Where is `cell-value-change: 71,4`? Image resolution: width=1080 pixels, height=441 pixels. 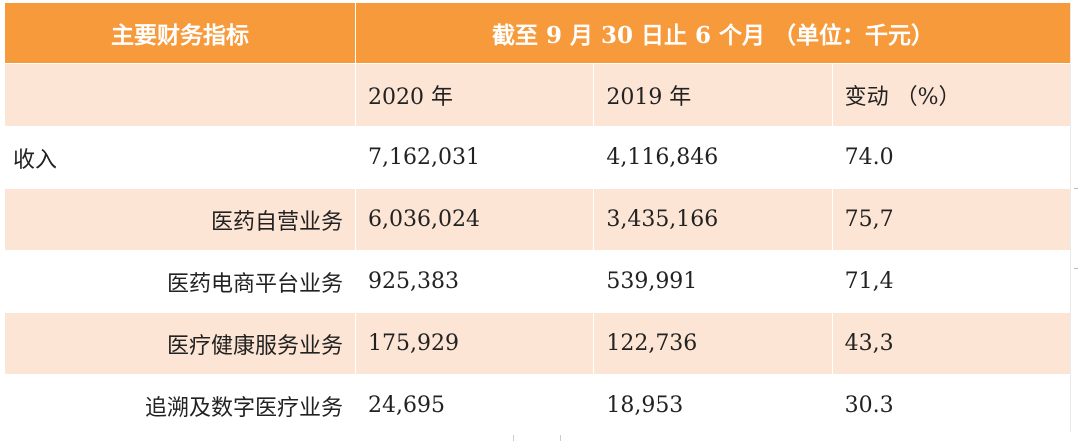 cell-value-change: 71,4 is located at coordinates (951, 281).